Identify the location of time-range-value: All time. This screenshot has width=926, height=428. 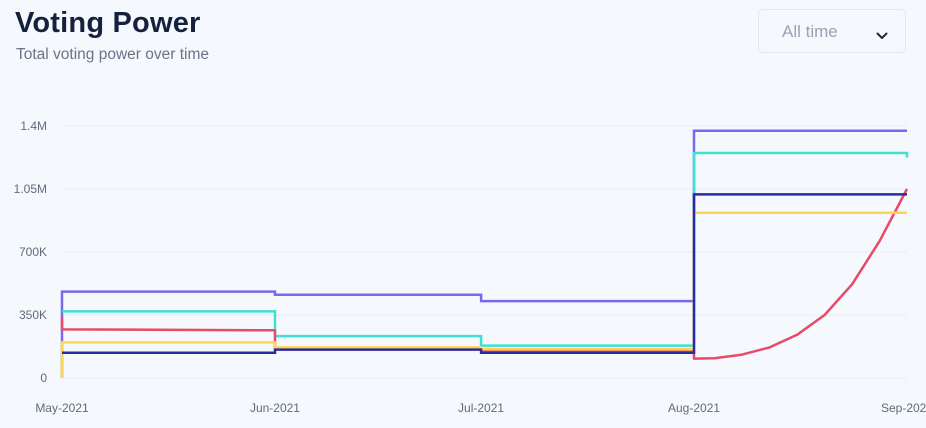
(810, 31).